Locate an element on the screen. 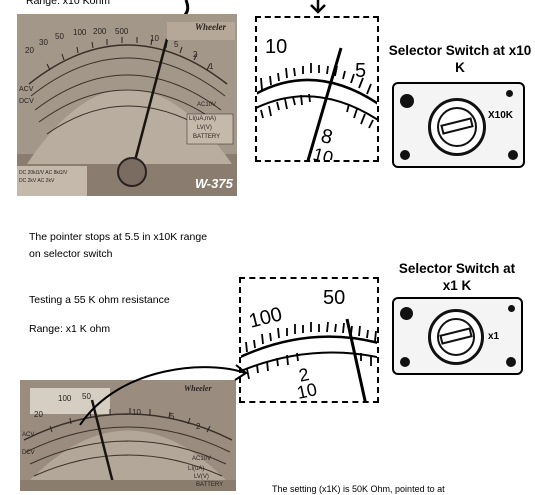 This screenshot has width=535, height=495. switch-position-label-top: X10K is located at coordinates (501, 115).